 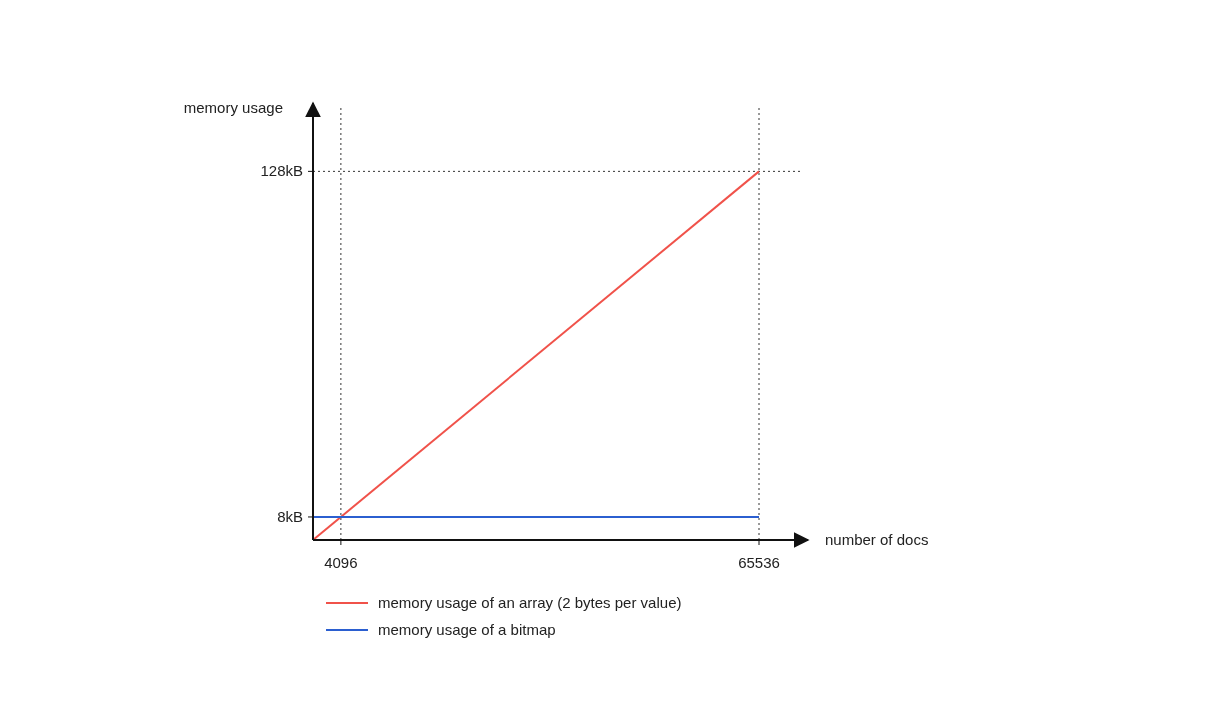 What do you see at coordinates (759, 562) in the screenshot?
I see `x-tick-label: 65536` at bounding box center [759, 562].